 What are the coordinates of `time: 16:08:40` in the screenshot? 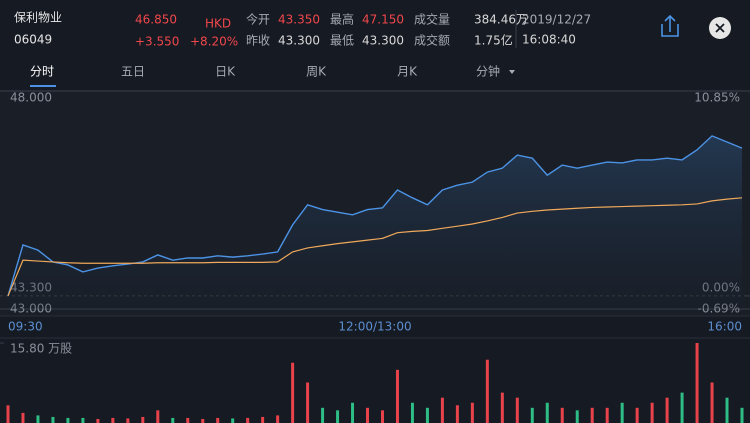 It's located at (549, 40).